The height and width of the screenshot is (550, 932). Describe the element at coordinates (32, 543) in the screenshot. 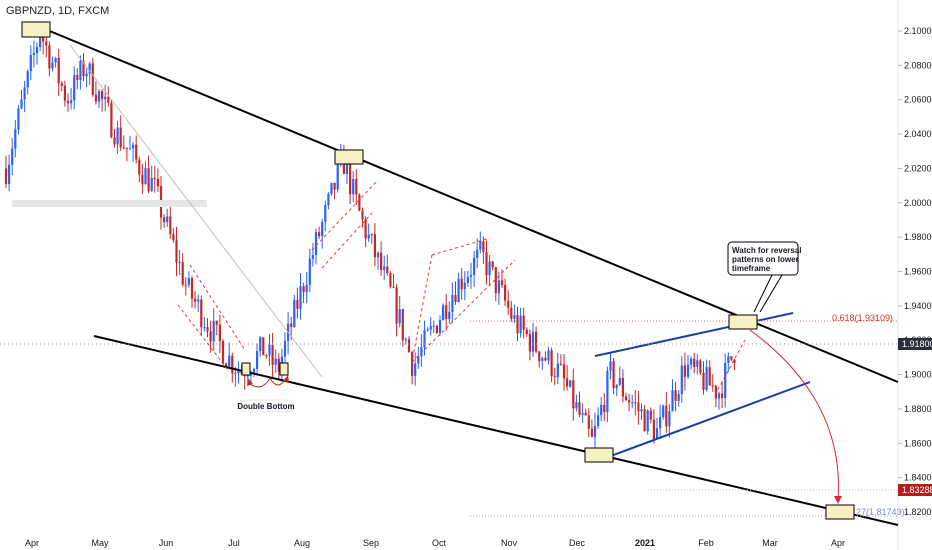

I see `x-tick-label: Apr` at that location.